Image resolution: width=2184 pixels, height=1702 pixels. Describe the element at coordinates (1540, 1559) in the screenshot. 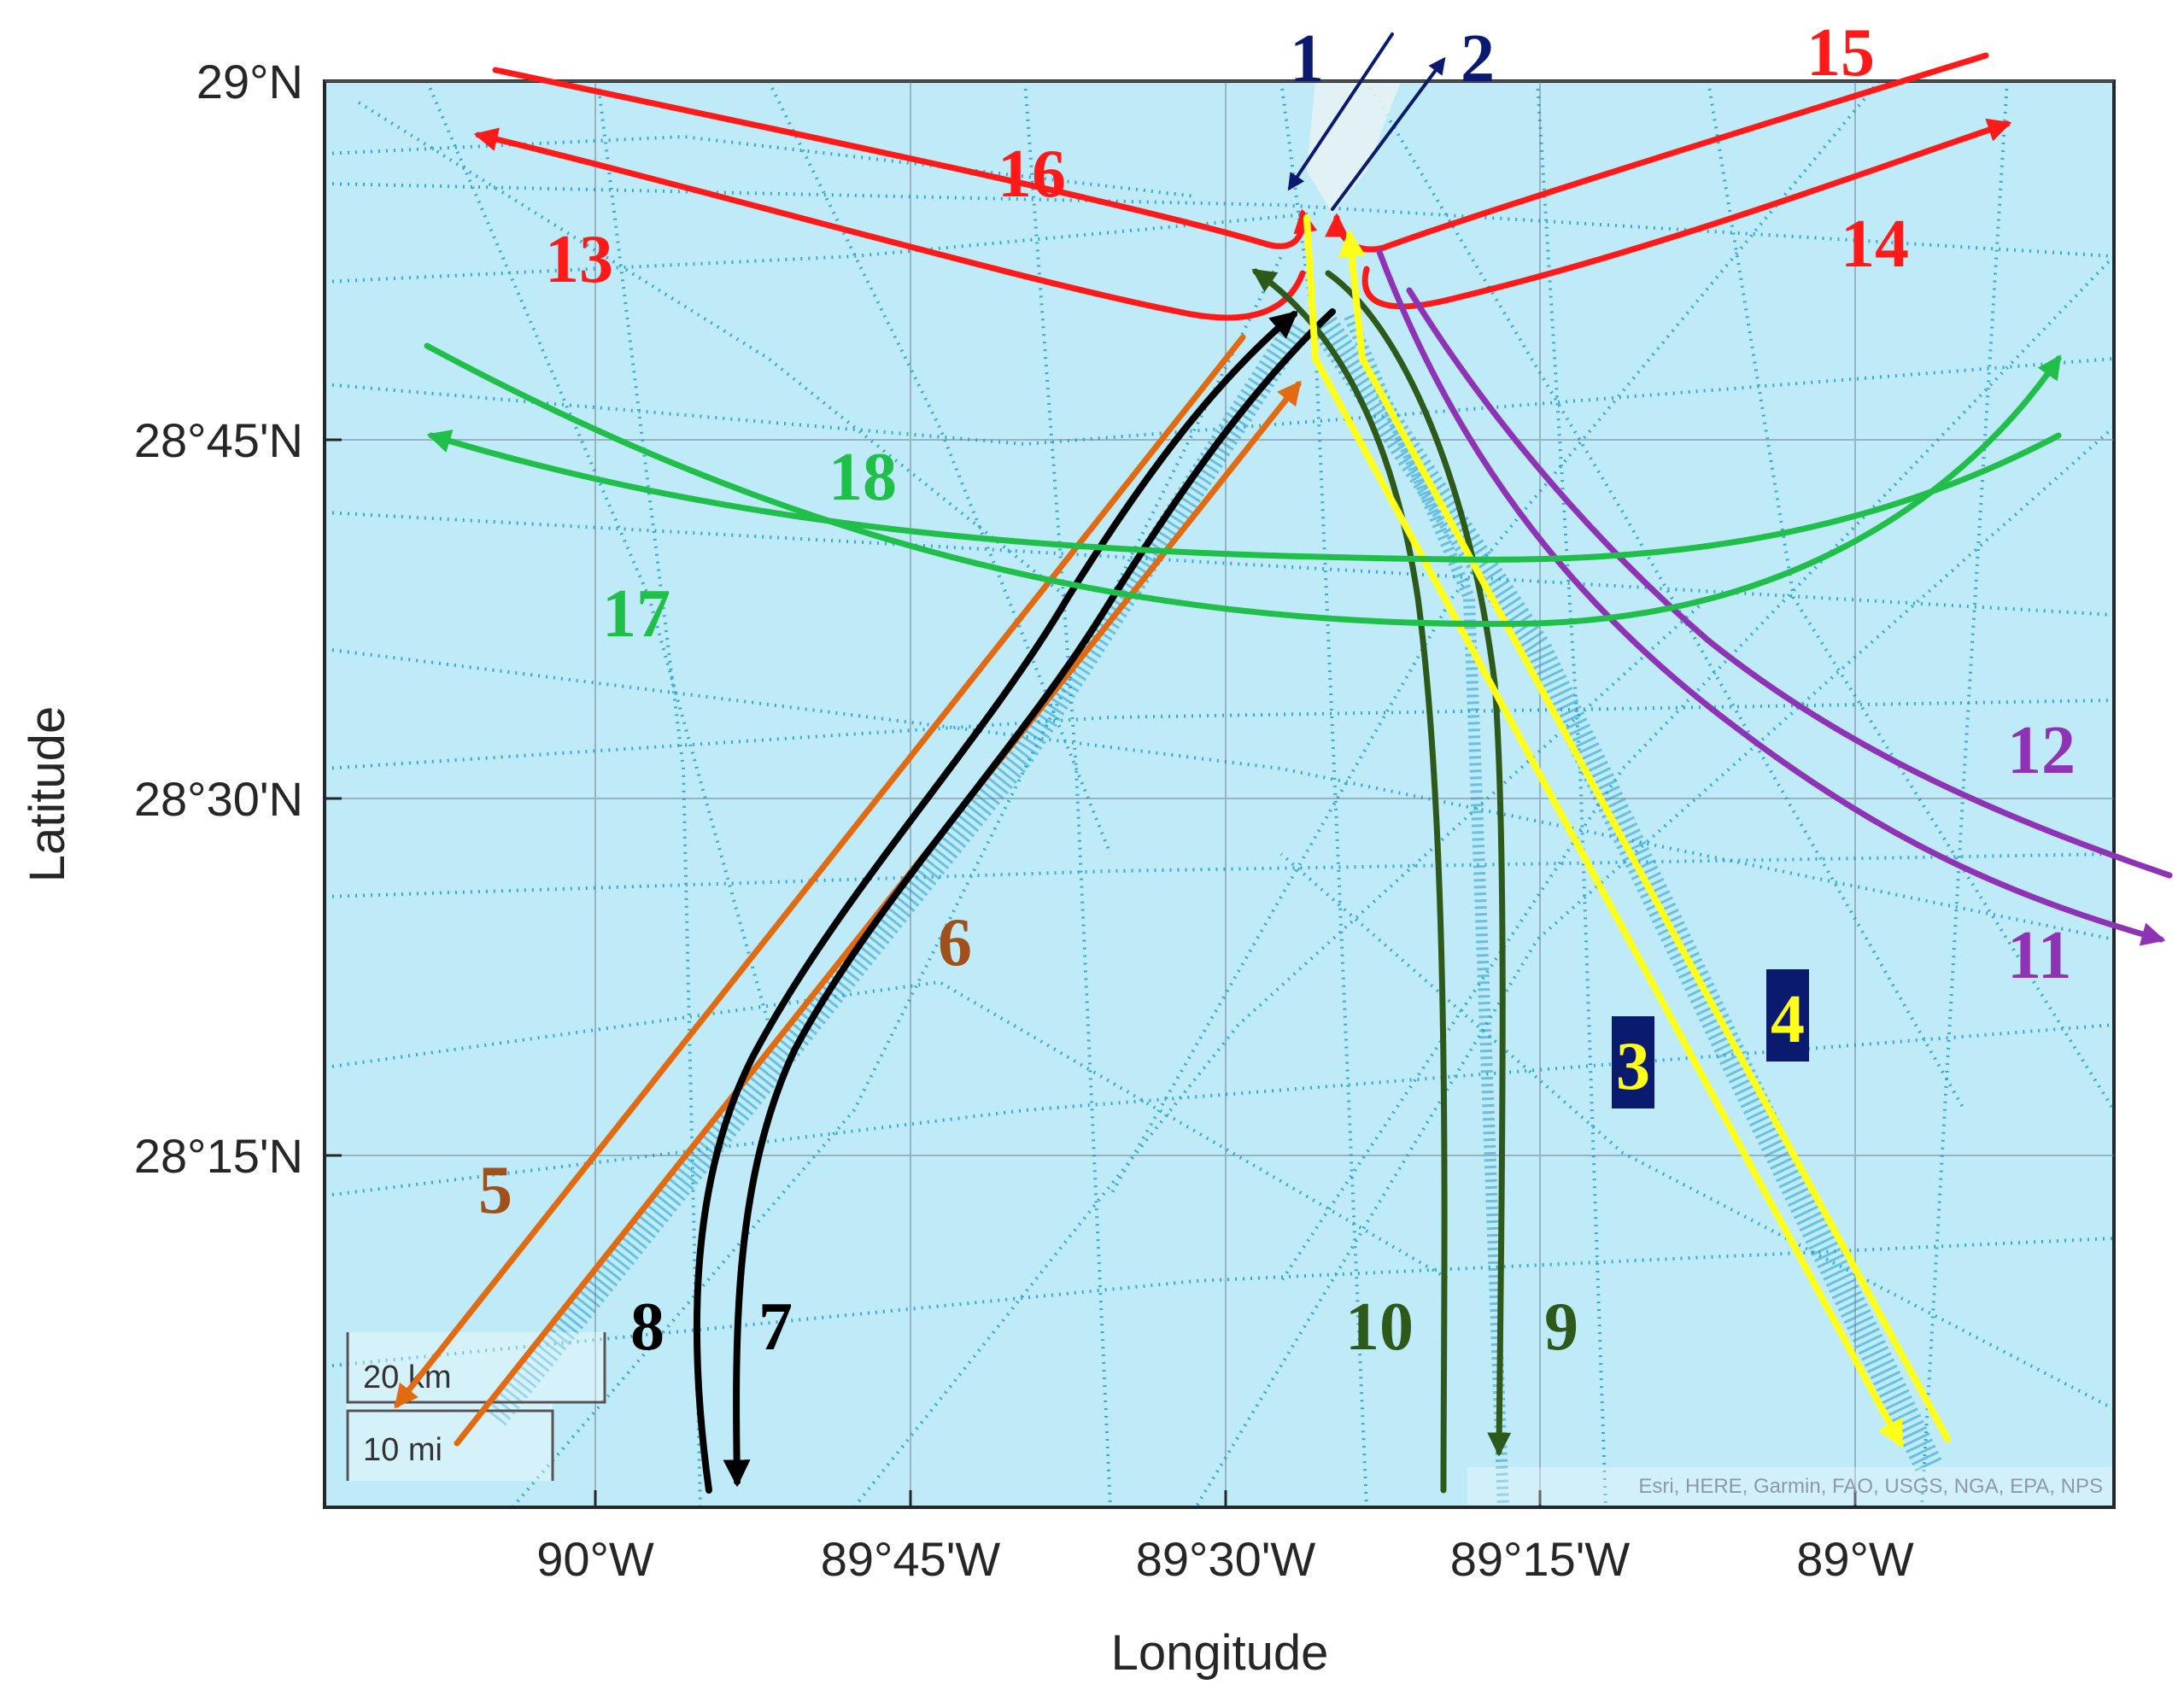

I see `x-tick-label: 89°15'W` at that location.